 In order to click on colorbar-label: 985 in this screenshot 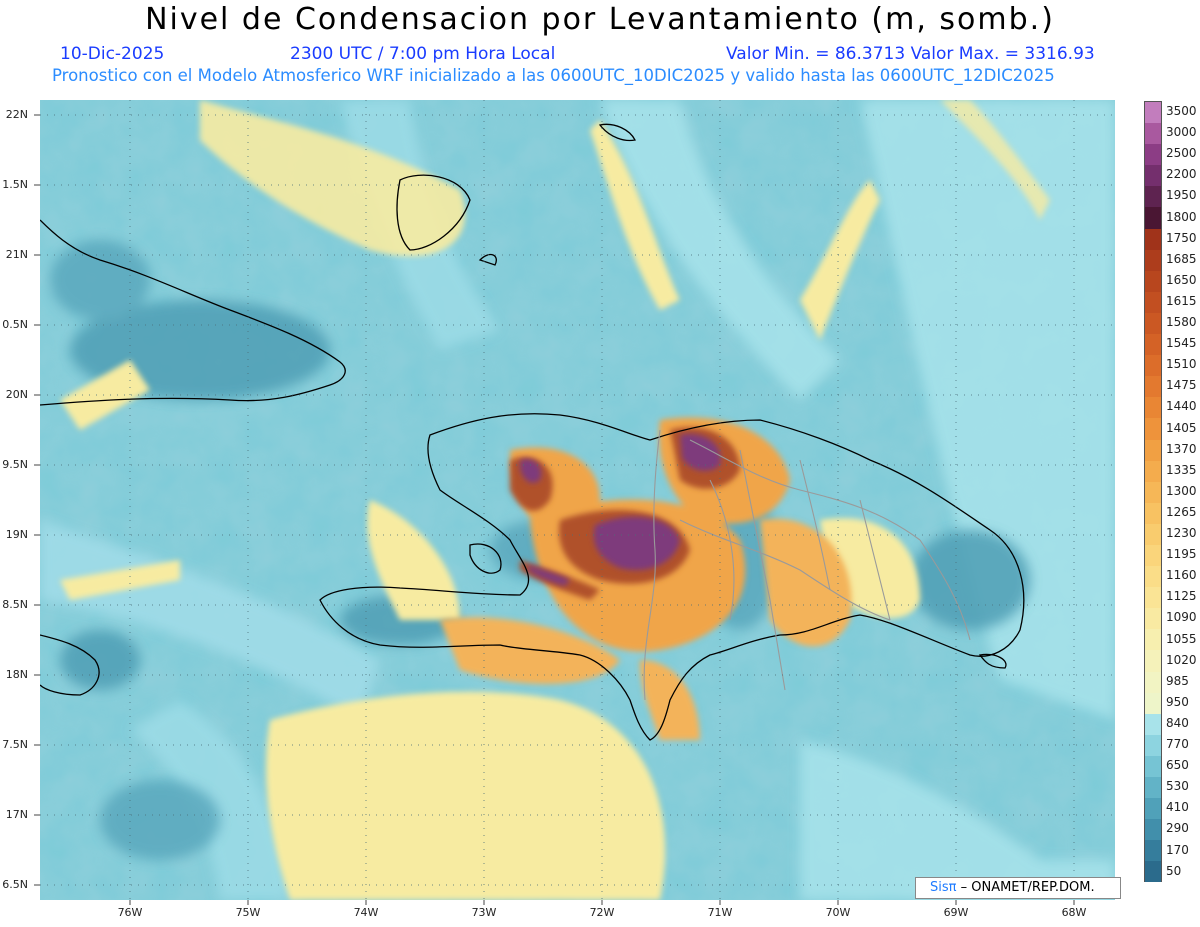, I will do `click(1177, 680)`.